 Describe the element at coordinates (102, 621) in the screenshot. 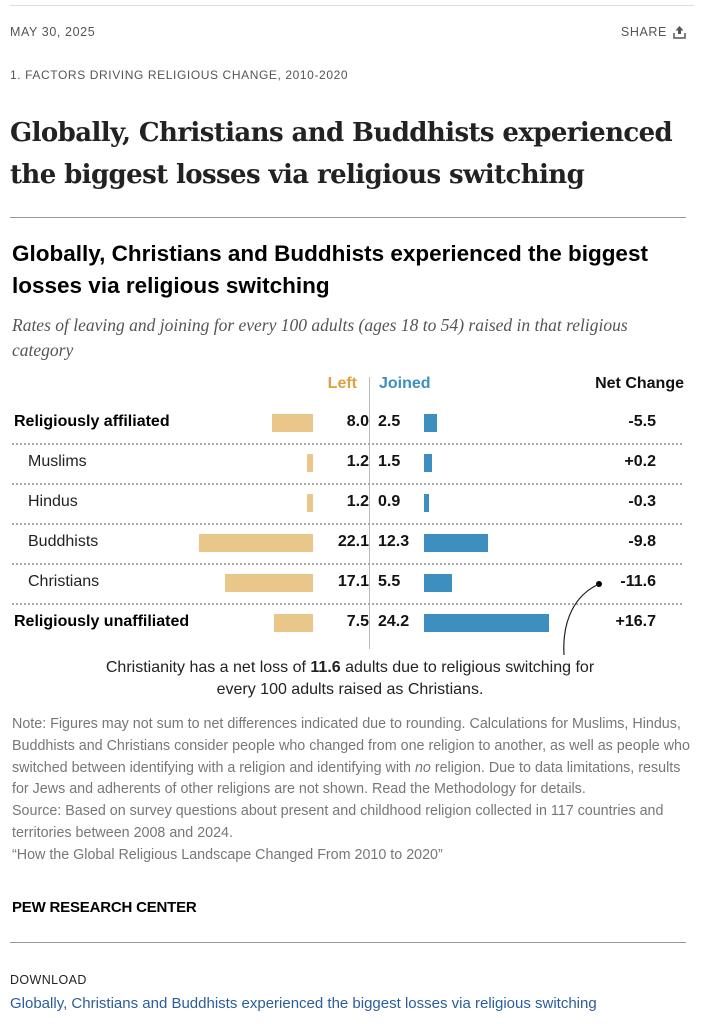

I see `category-label: Religiously unaffiliated` at that location.